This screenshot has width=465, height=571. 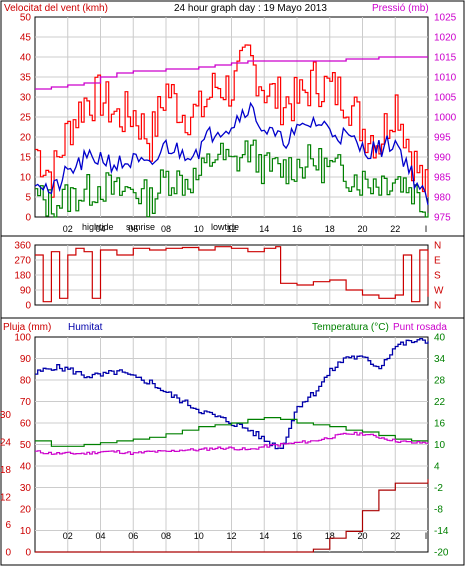 I want to click on y2-tick-label: 1020, so click(x=445, y=38).